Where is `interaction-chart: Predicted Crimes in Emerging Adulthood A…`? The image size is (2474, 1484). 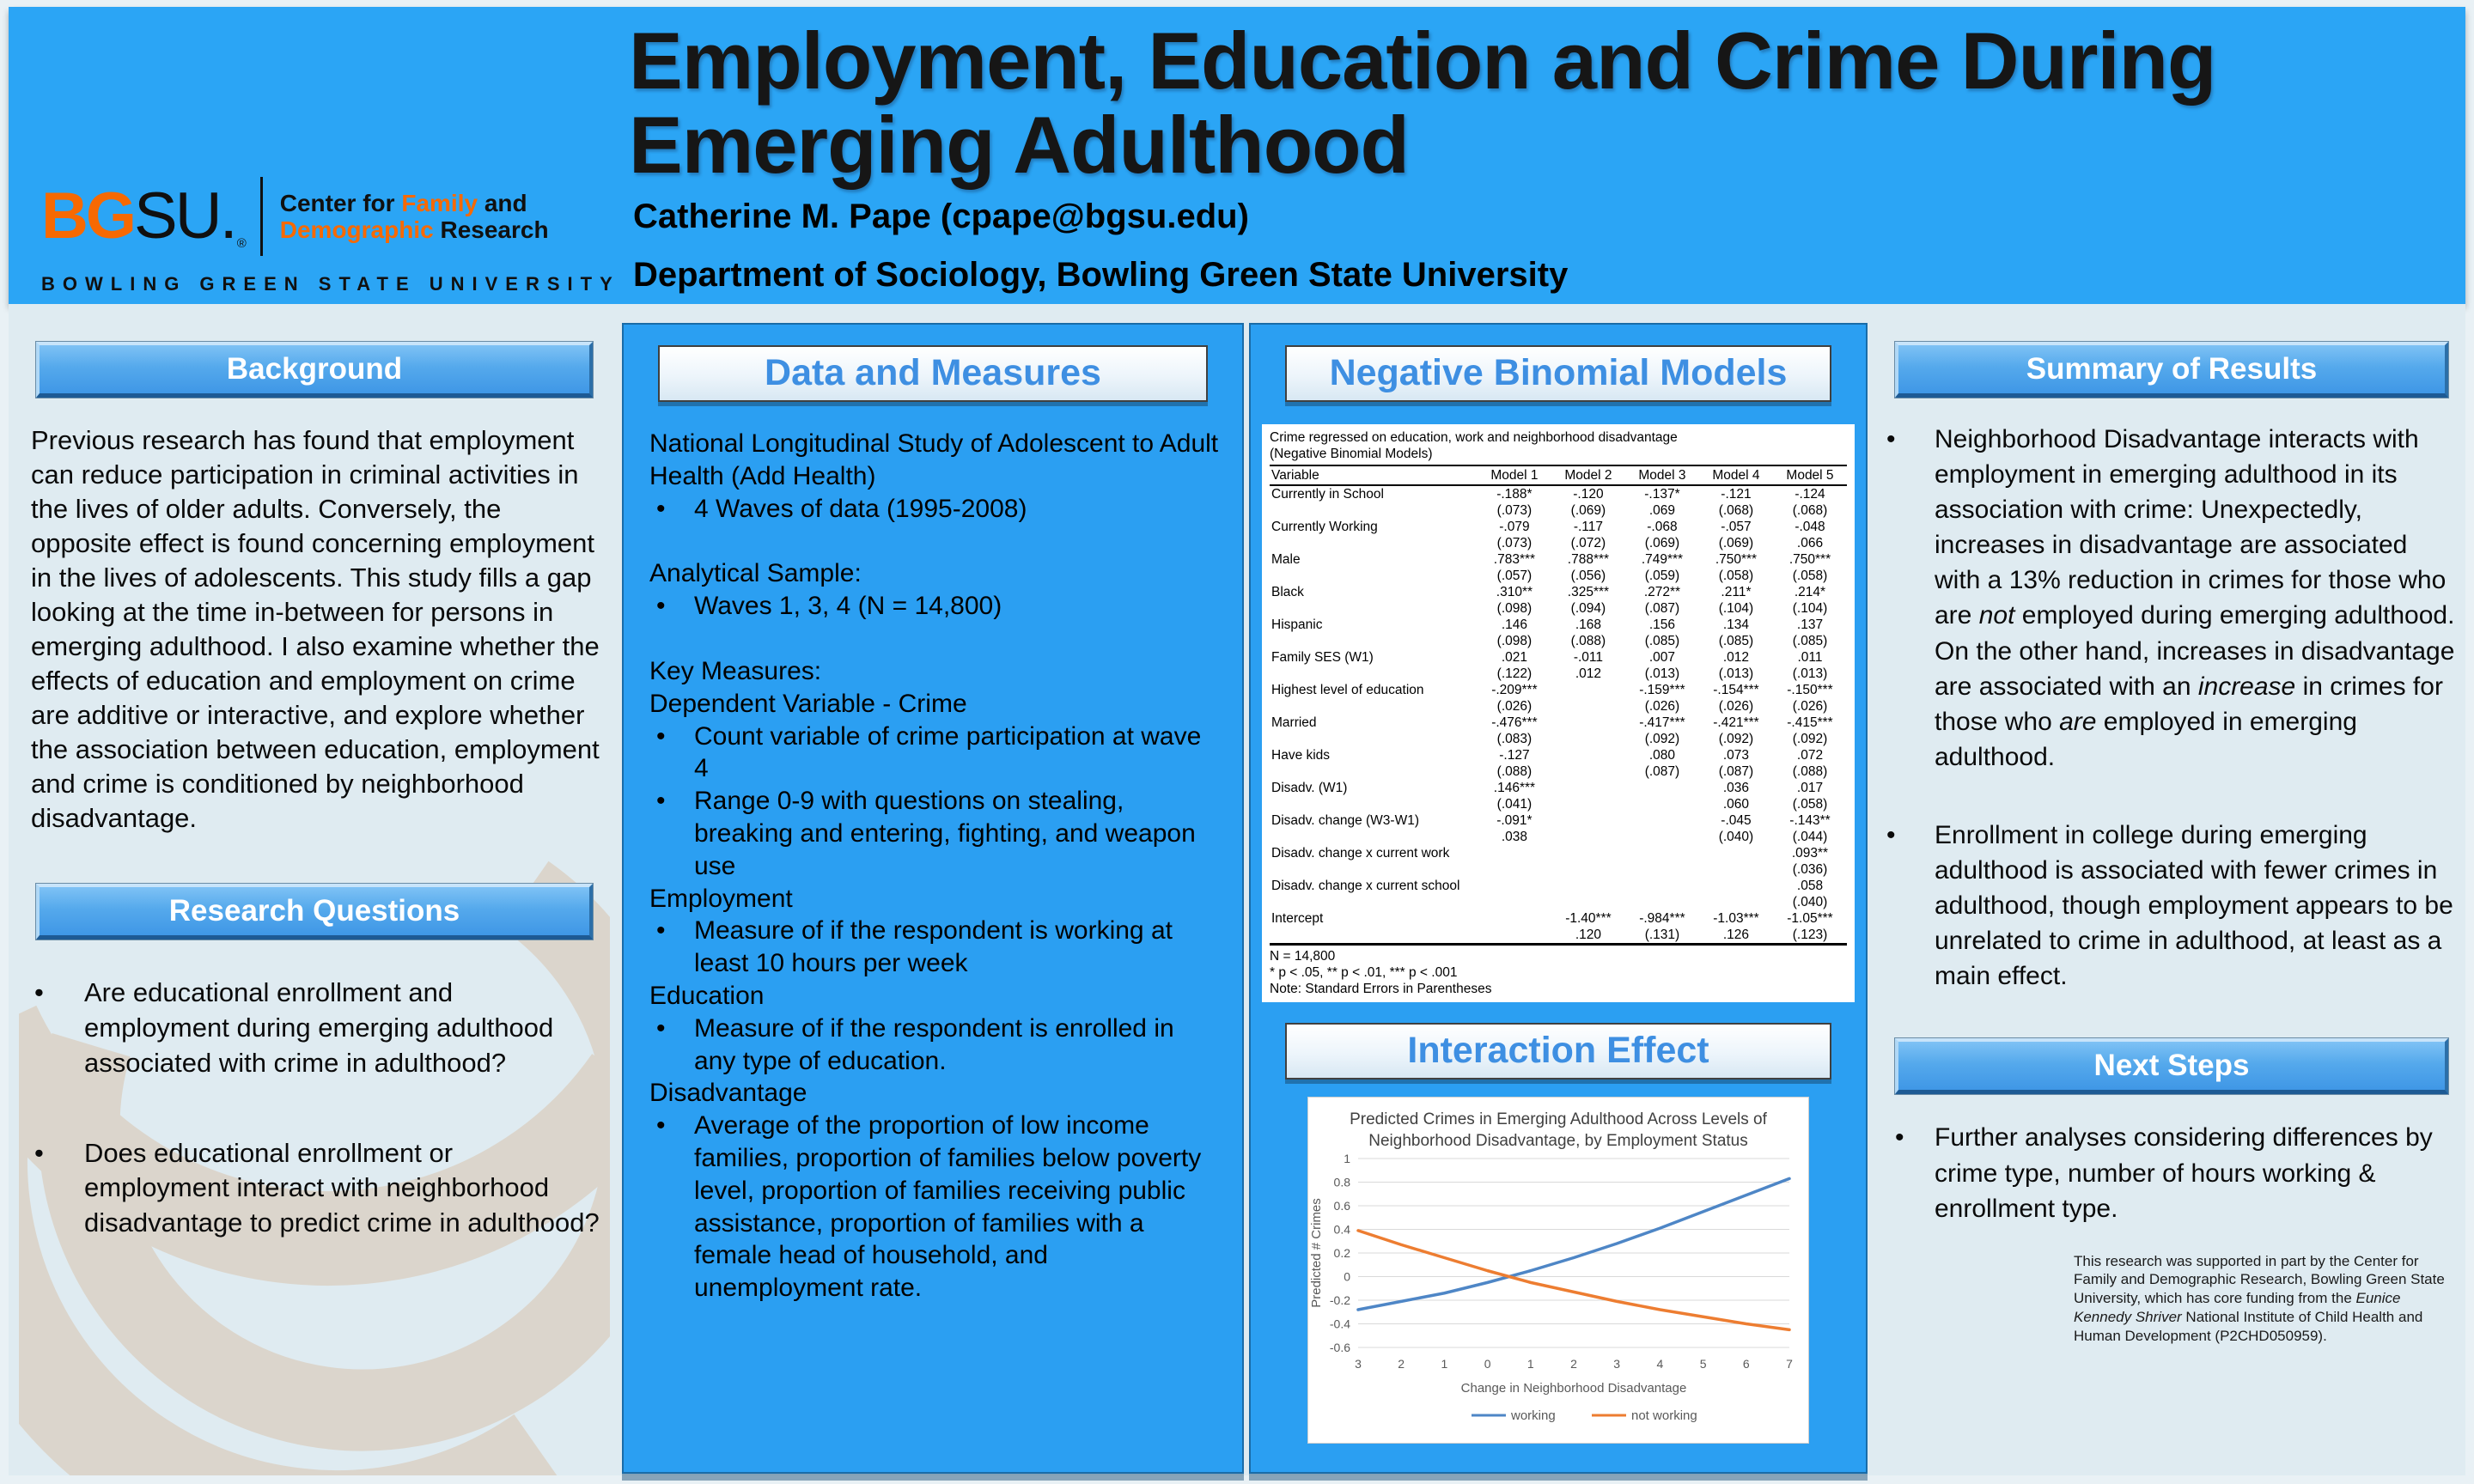
interaction-chart: Predicted Crimes in Emerging Adulthood A… is located at coordinates (1558, 1270).